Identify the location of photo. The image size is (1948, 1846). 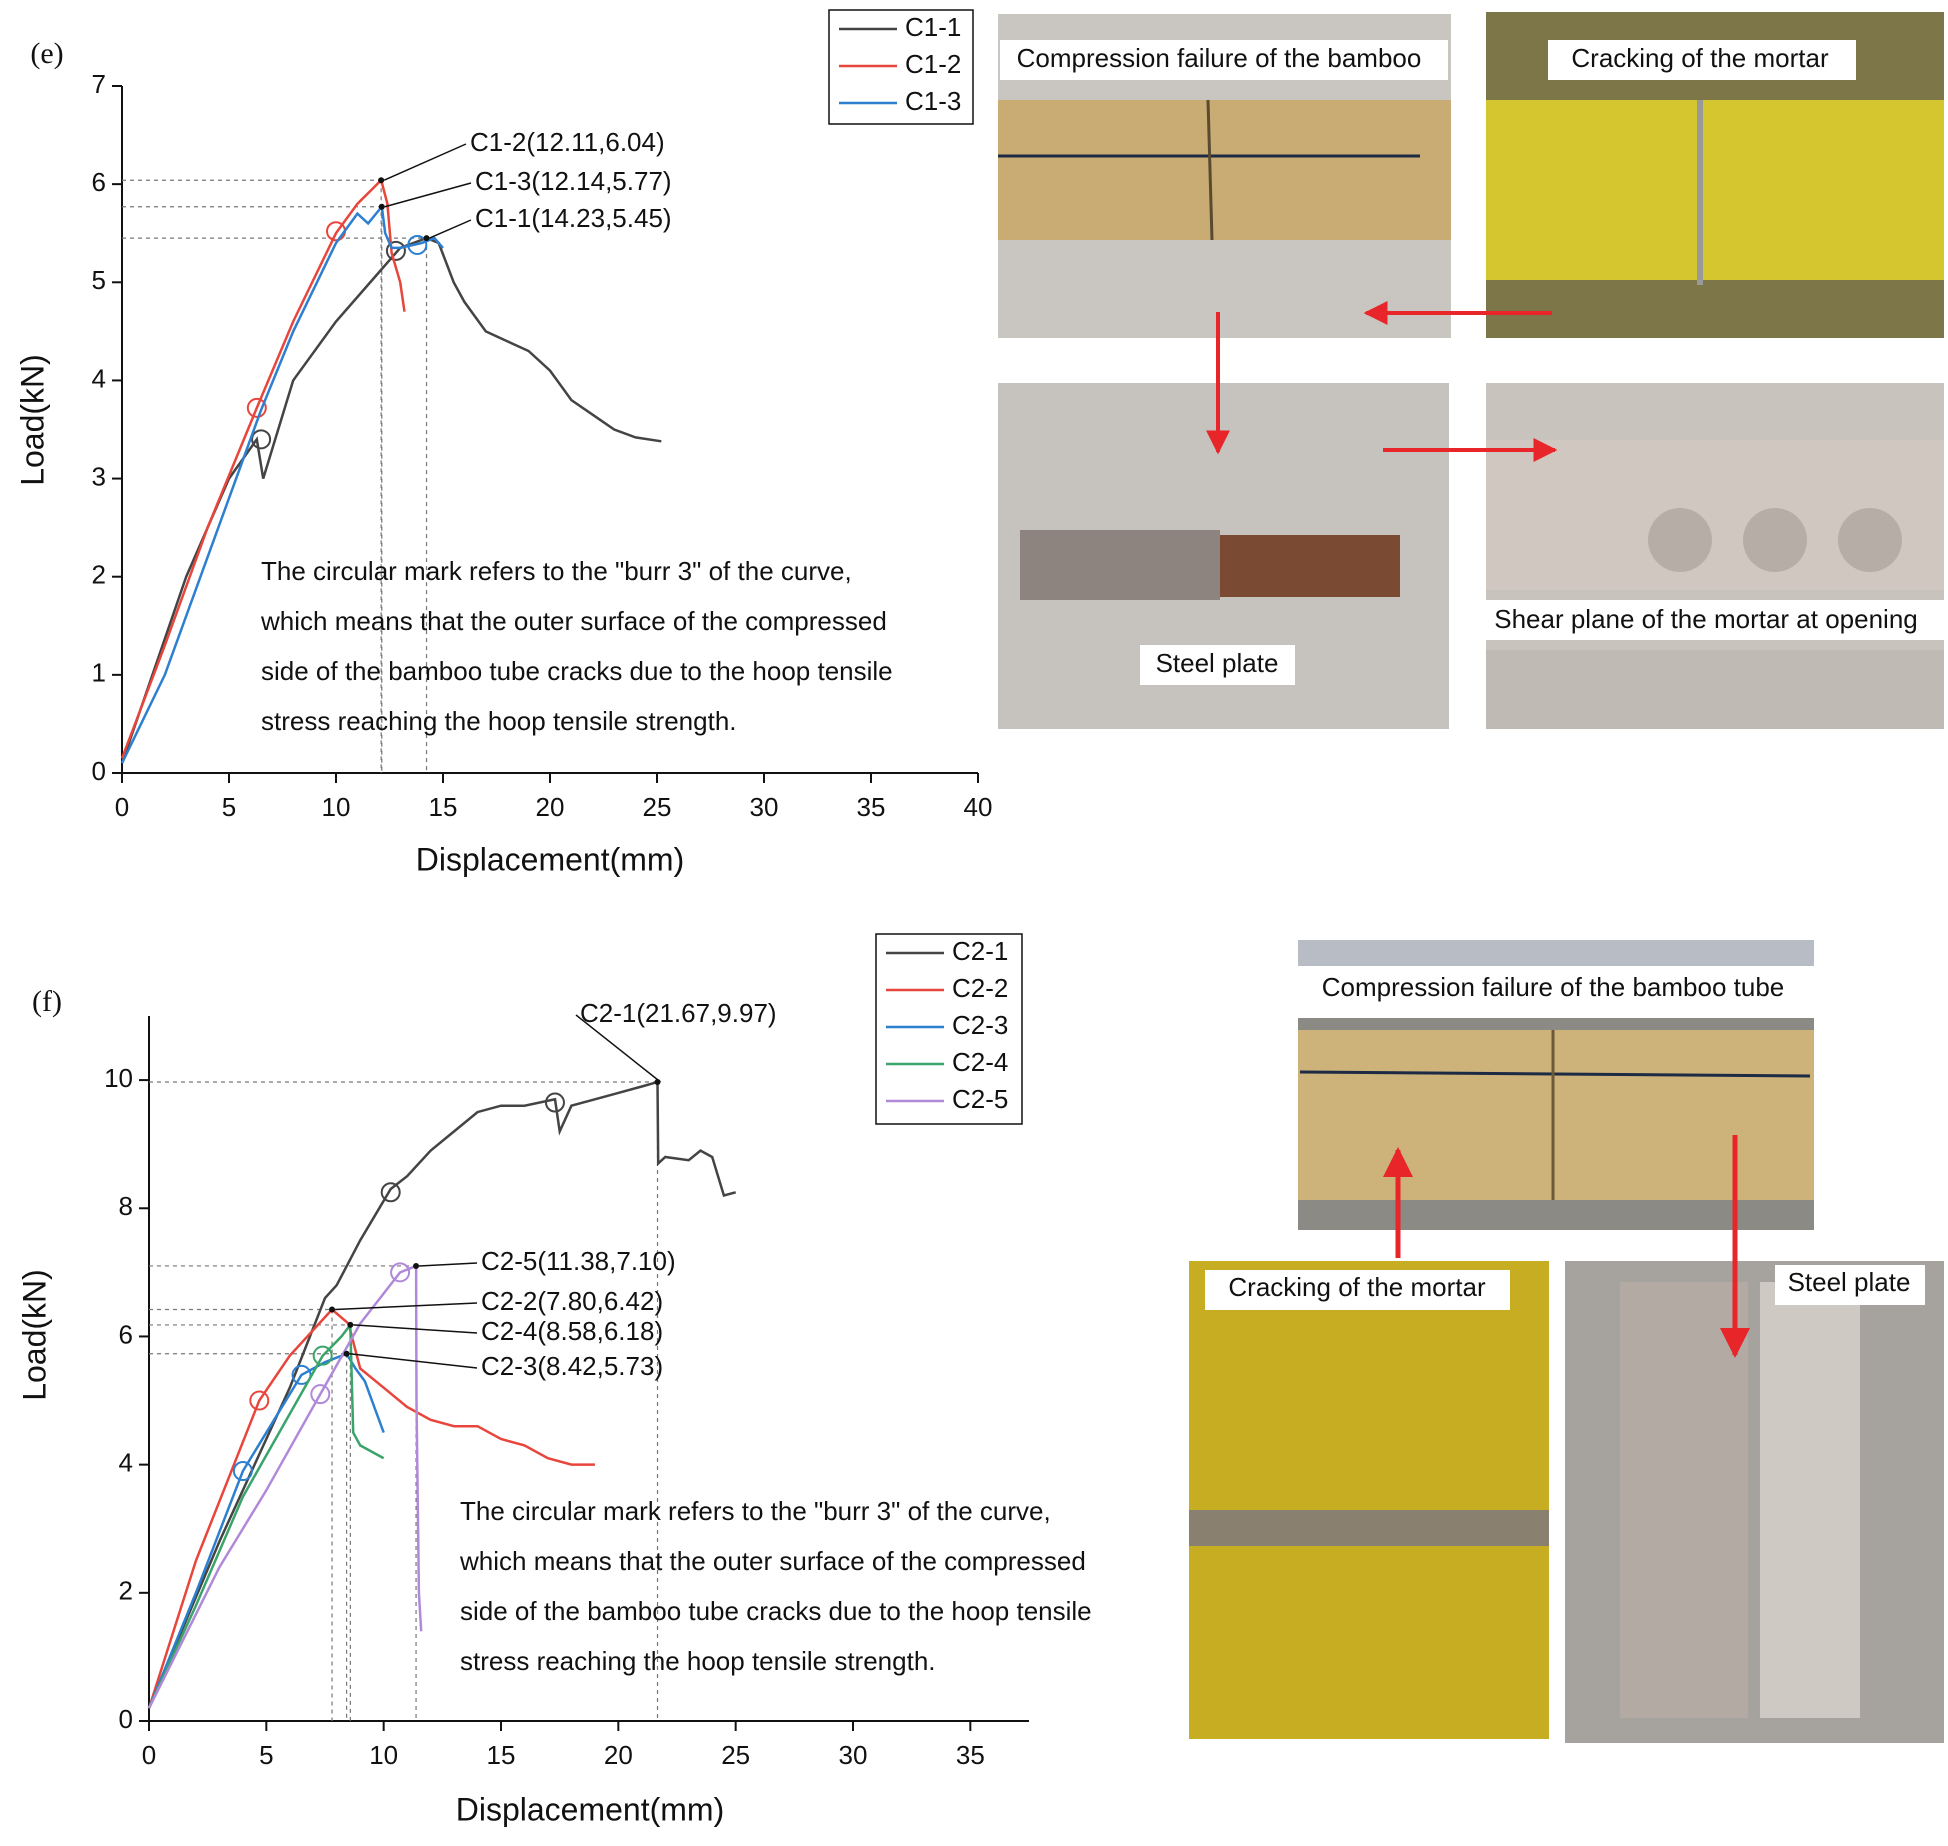
(1556, 953).